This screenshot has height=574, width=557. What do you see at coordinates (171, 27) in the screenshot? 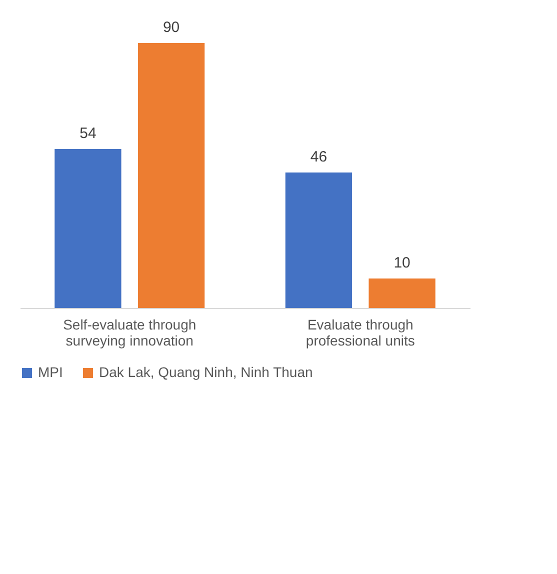
I see `data-label: 90` at bounding box center [171, 27].